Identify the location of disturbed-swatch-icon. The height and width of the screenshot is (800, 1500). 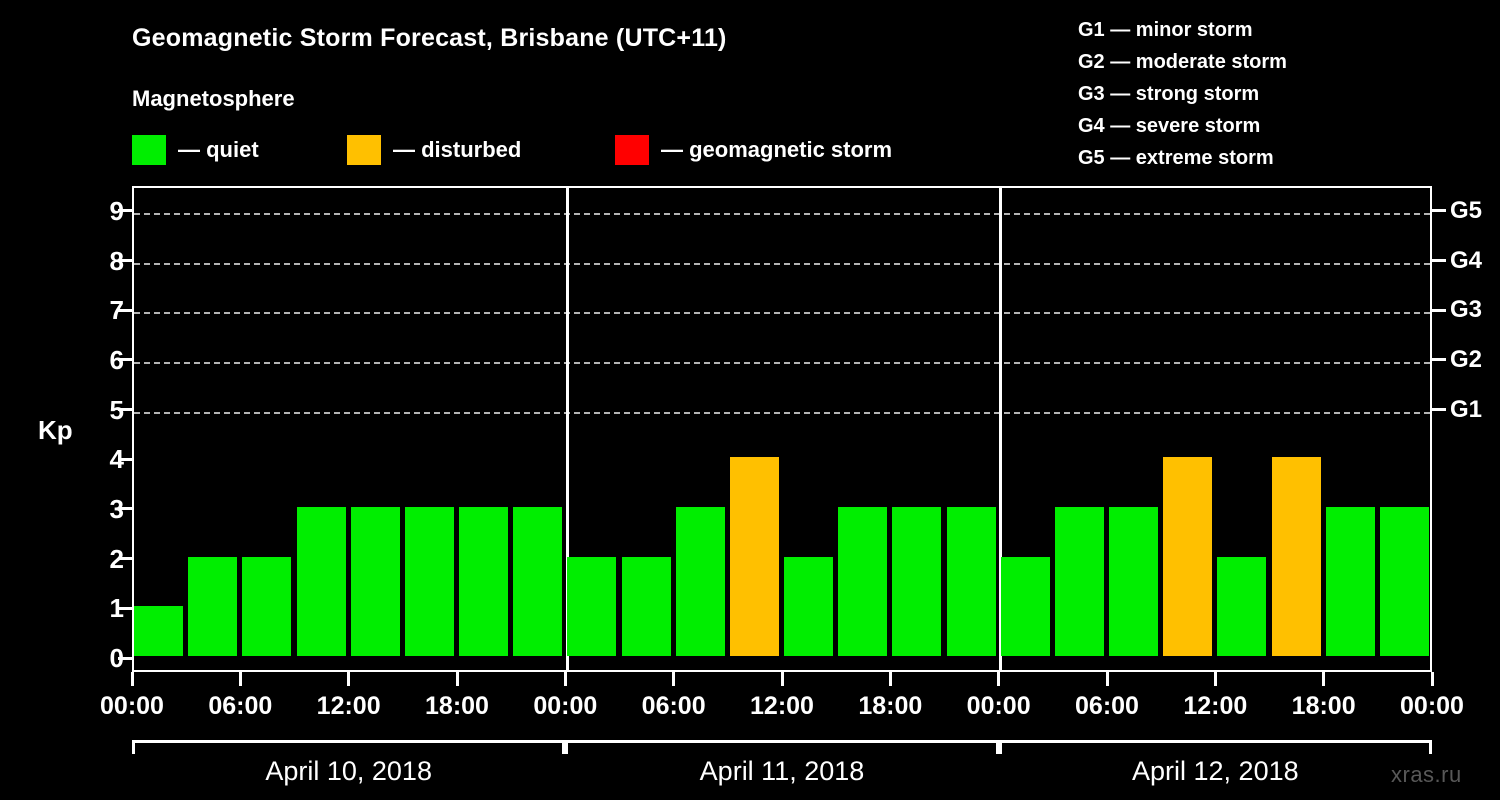
(364, 150).